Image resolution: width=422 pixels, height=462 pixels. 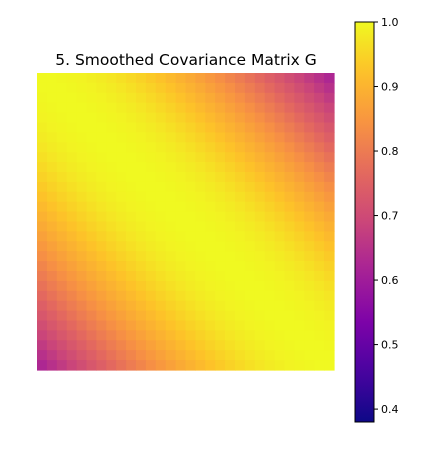 What do you see at coordinates (390, 87) in the screenshot?
I see `colorbar-tick-label: 0.9` at bounding box center [390, 87].